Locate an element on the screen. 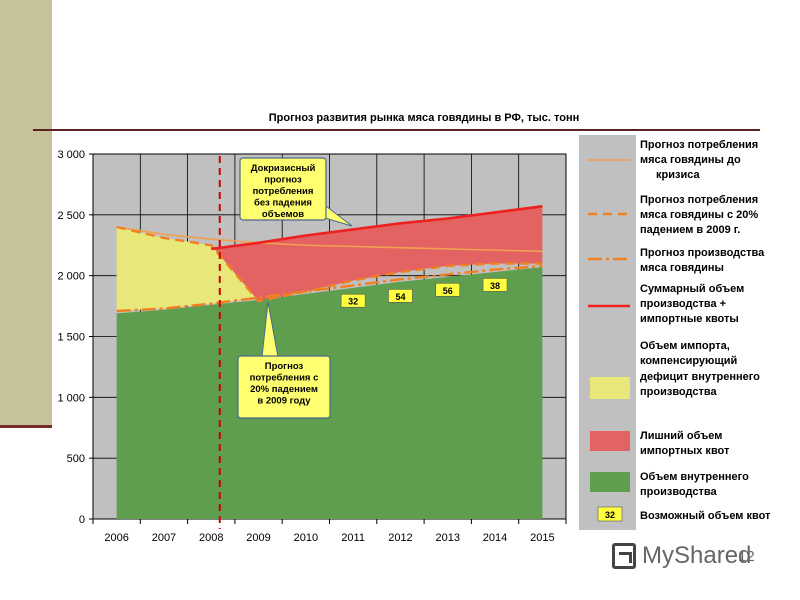 This screenshot has height=600, width=800. x-tick-label: 2013 is located at coordinates (448, 538).